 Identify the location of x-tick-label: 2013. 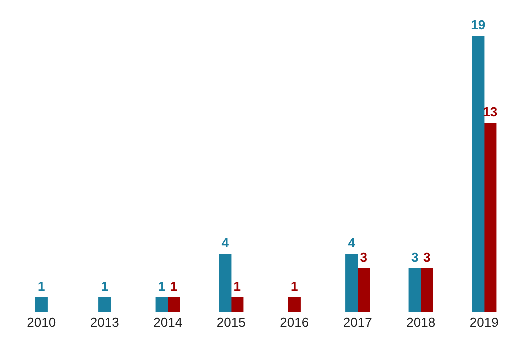
(105, 322).